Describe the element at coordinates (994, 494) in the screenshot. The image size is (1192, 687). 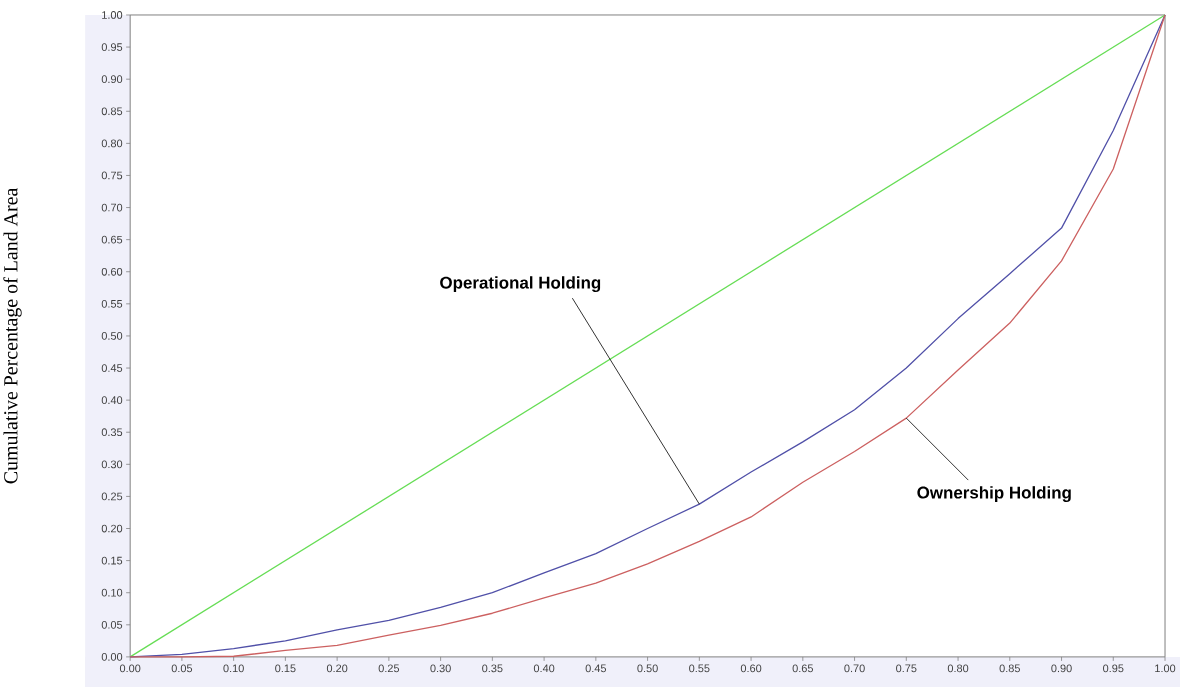
I see `annotation: Ownership Holding` at that location.